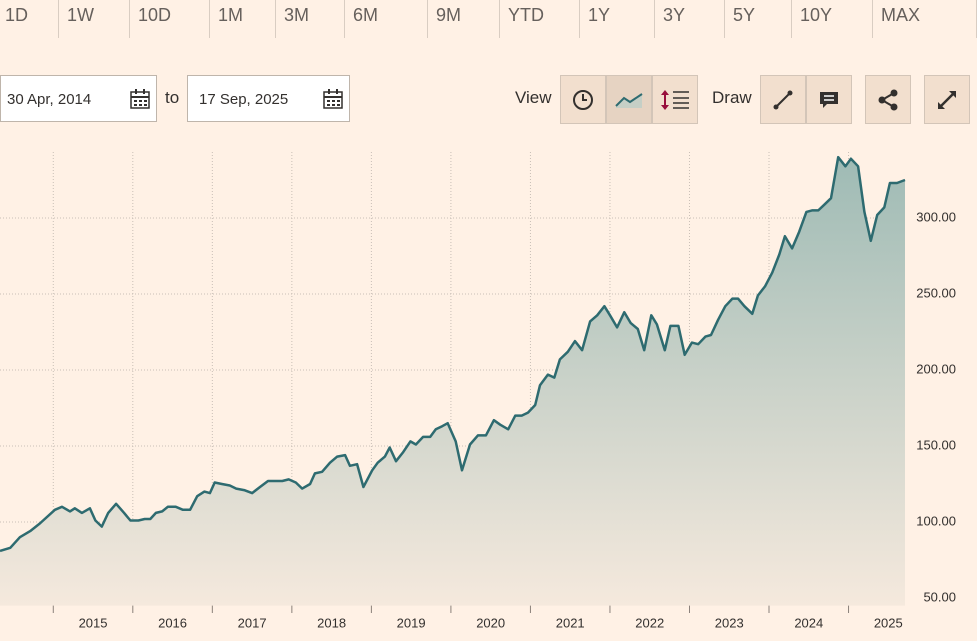 The image size is (977, 641). Describe the element at coordinates (172, 97) in the screenshot. I see `to-label: to` at that location.